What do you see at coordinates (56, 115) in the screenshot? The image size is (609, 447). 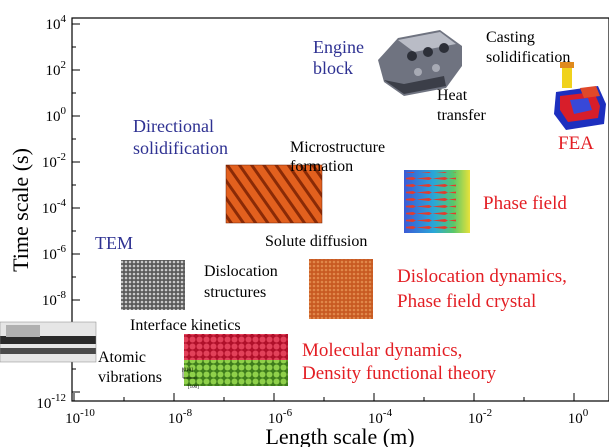 I see `y-tick-label: 10⁰` at bounding box center [56, 115].